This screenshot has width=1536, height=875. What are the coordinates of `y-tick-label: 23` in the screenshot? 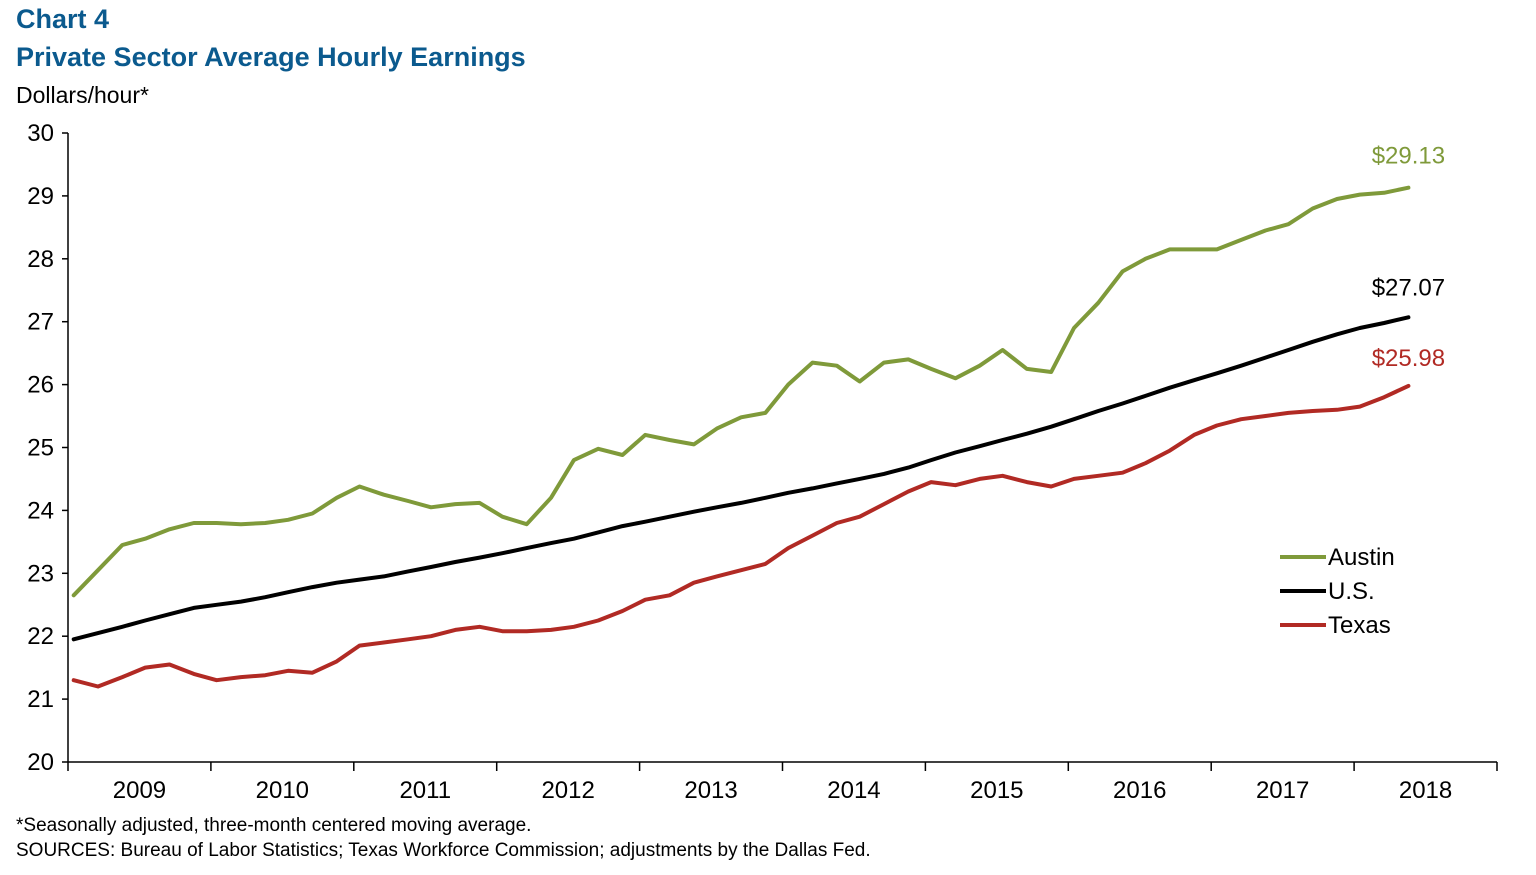 It's located at (40, 573).